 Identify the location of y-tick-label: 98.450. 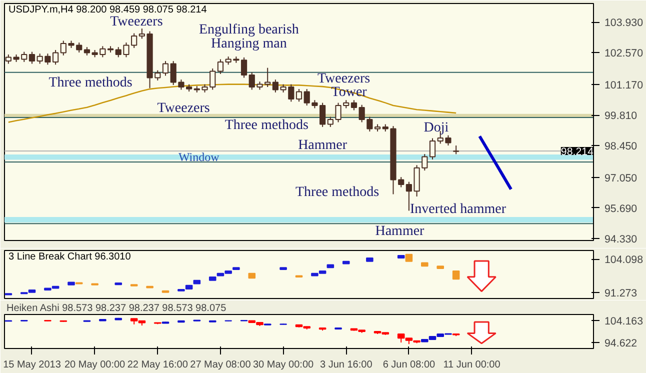
(621, 146).